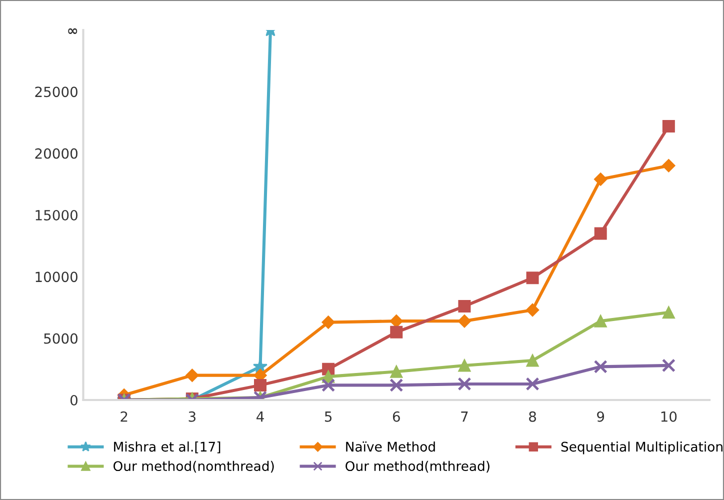 The width and height of the screenshot is (724, 500). What do you see at coordinates (600, 416) in the screenshot?
I see `x-tick-label: 9` at bounding box center [600, 416].